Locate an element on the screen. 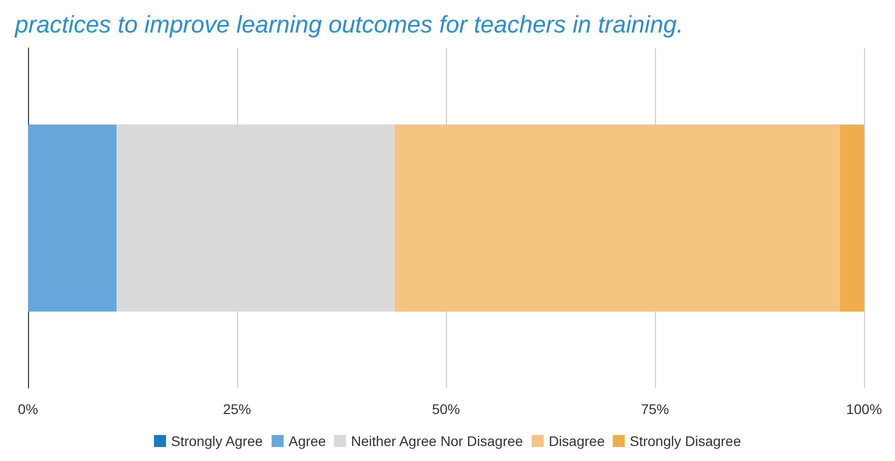  legend-label: Neither Agree Nor Disagree is located at coordinates (437, 441).